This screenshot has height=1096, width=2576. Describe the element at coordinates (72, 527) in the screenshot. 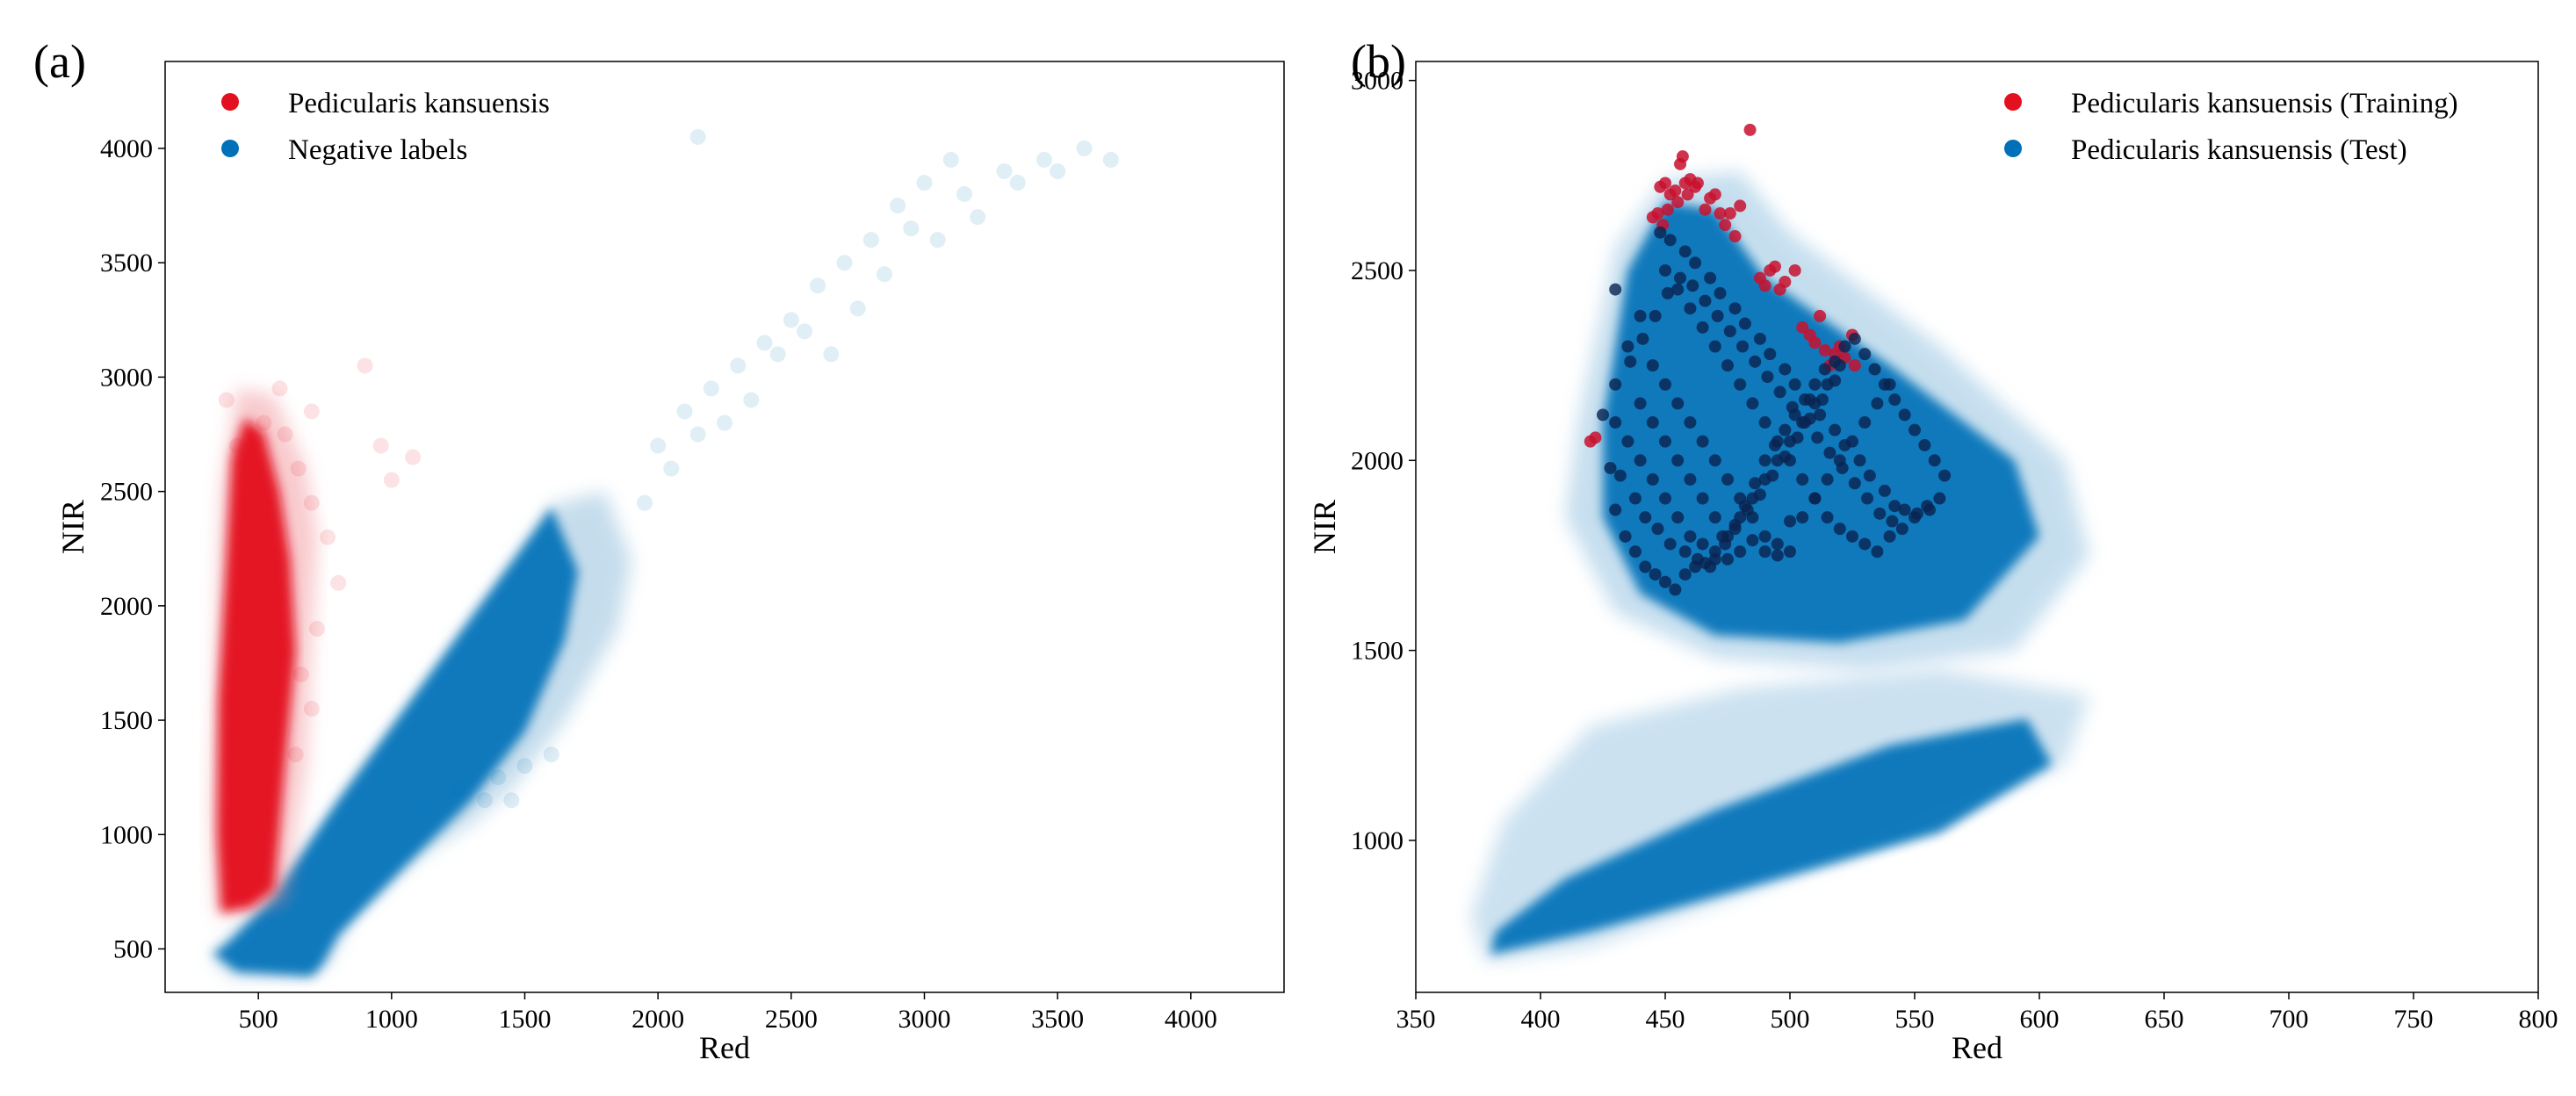

I see `panel-a-y-axis-label: NIR` at that location.